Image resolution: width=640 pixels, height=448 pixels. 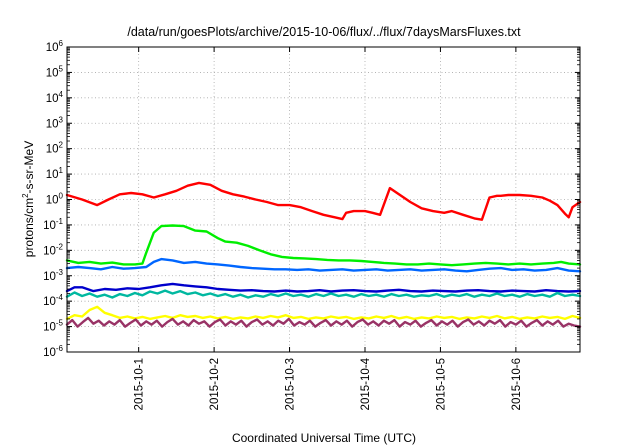 I want to click on y-tick-label: 10⁶, so click(x=55, y=46).